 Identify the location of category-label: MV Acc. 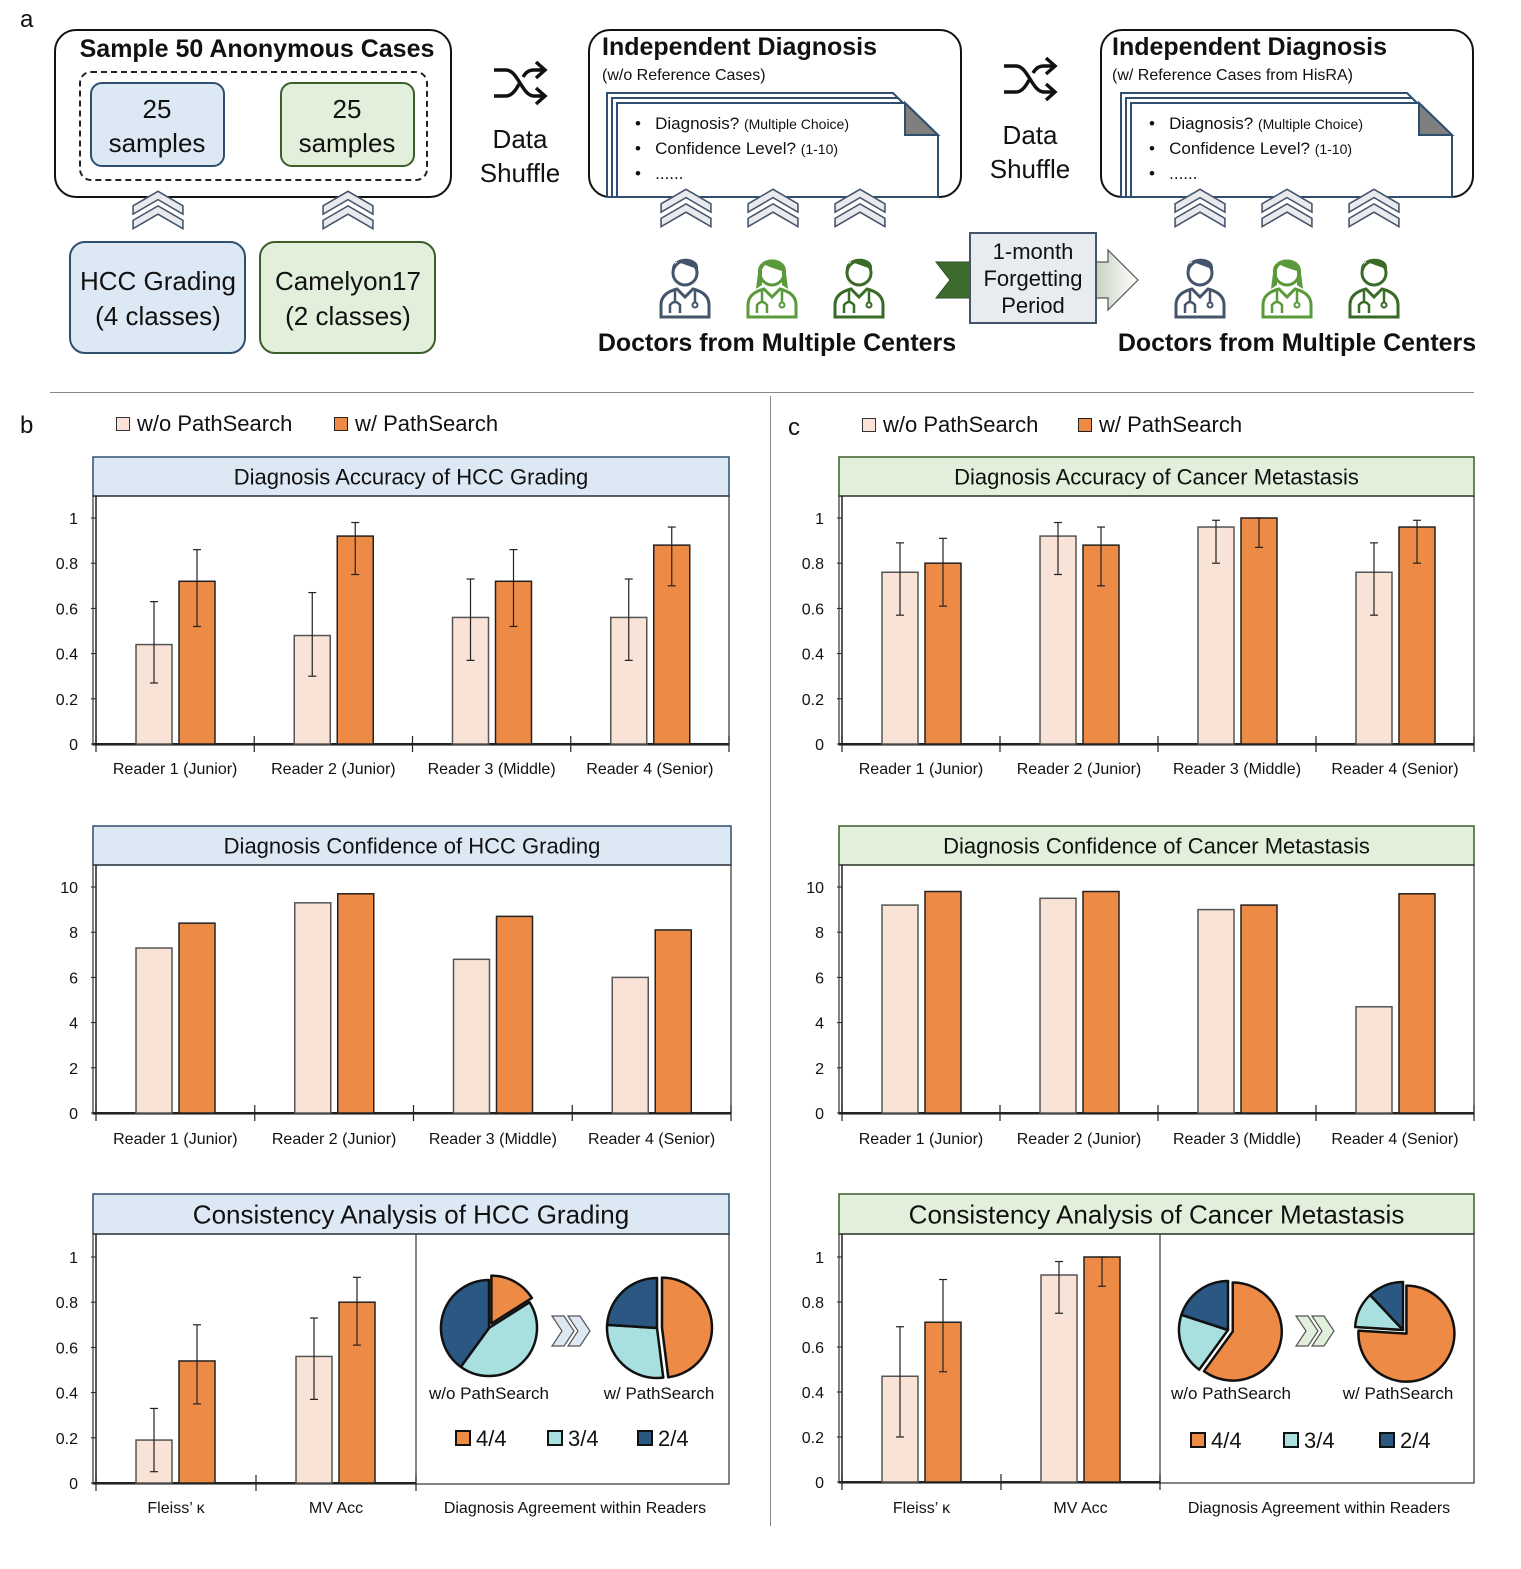
(336, 1508).